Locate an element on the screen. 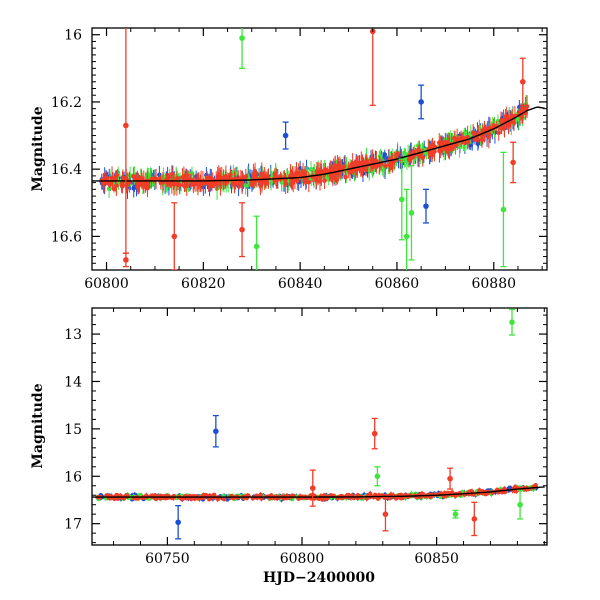 The height and width of the screenshot is (600, 600). x-tick-label: 60880 is located at coordinates (493, 284).